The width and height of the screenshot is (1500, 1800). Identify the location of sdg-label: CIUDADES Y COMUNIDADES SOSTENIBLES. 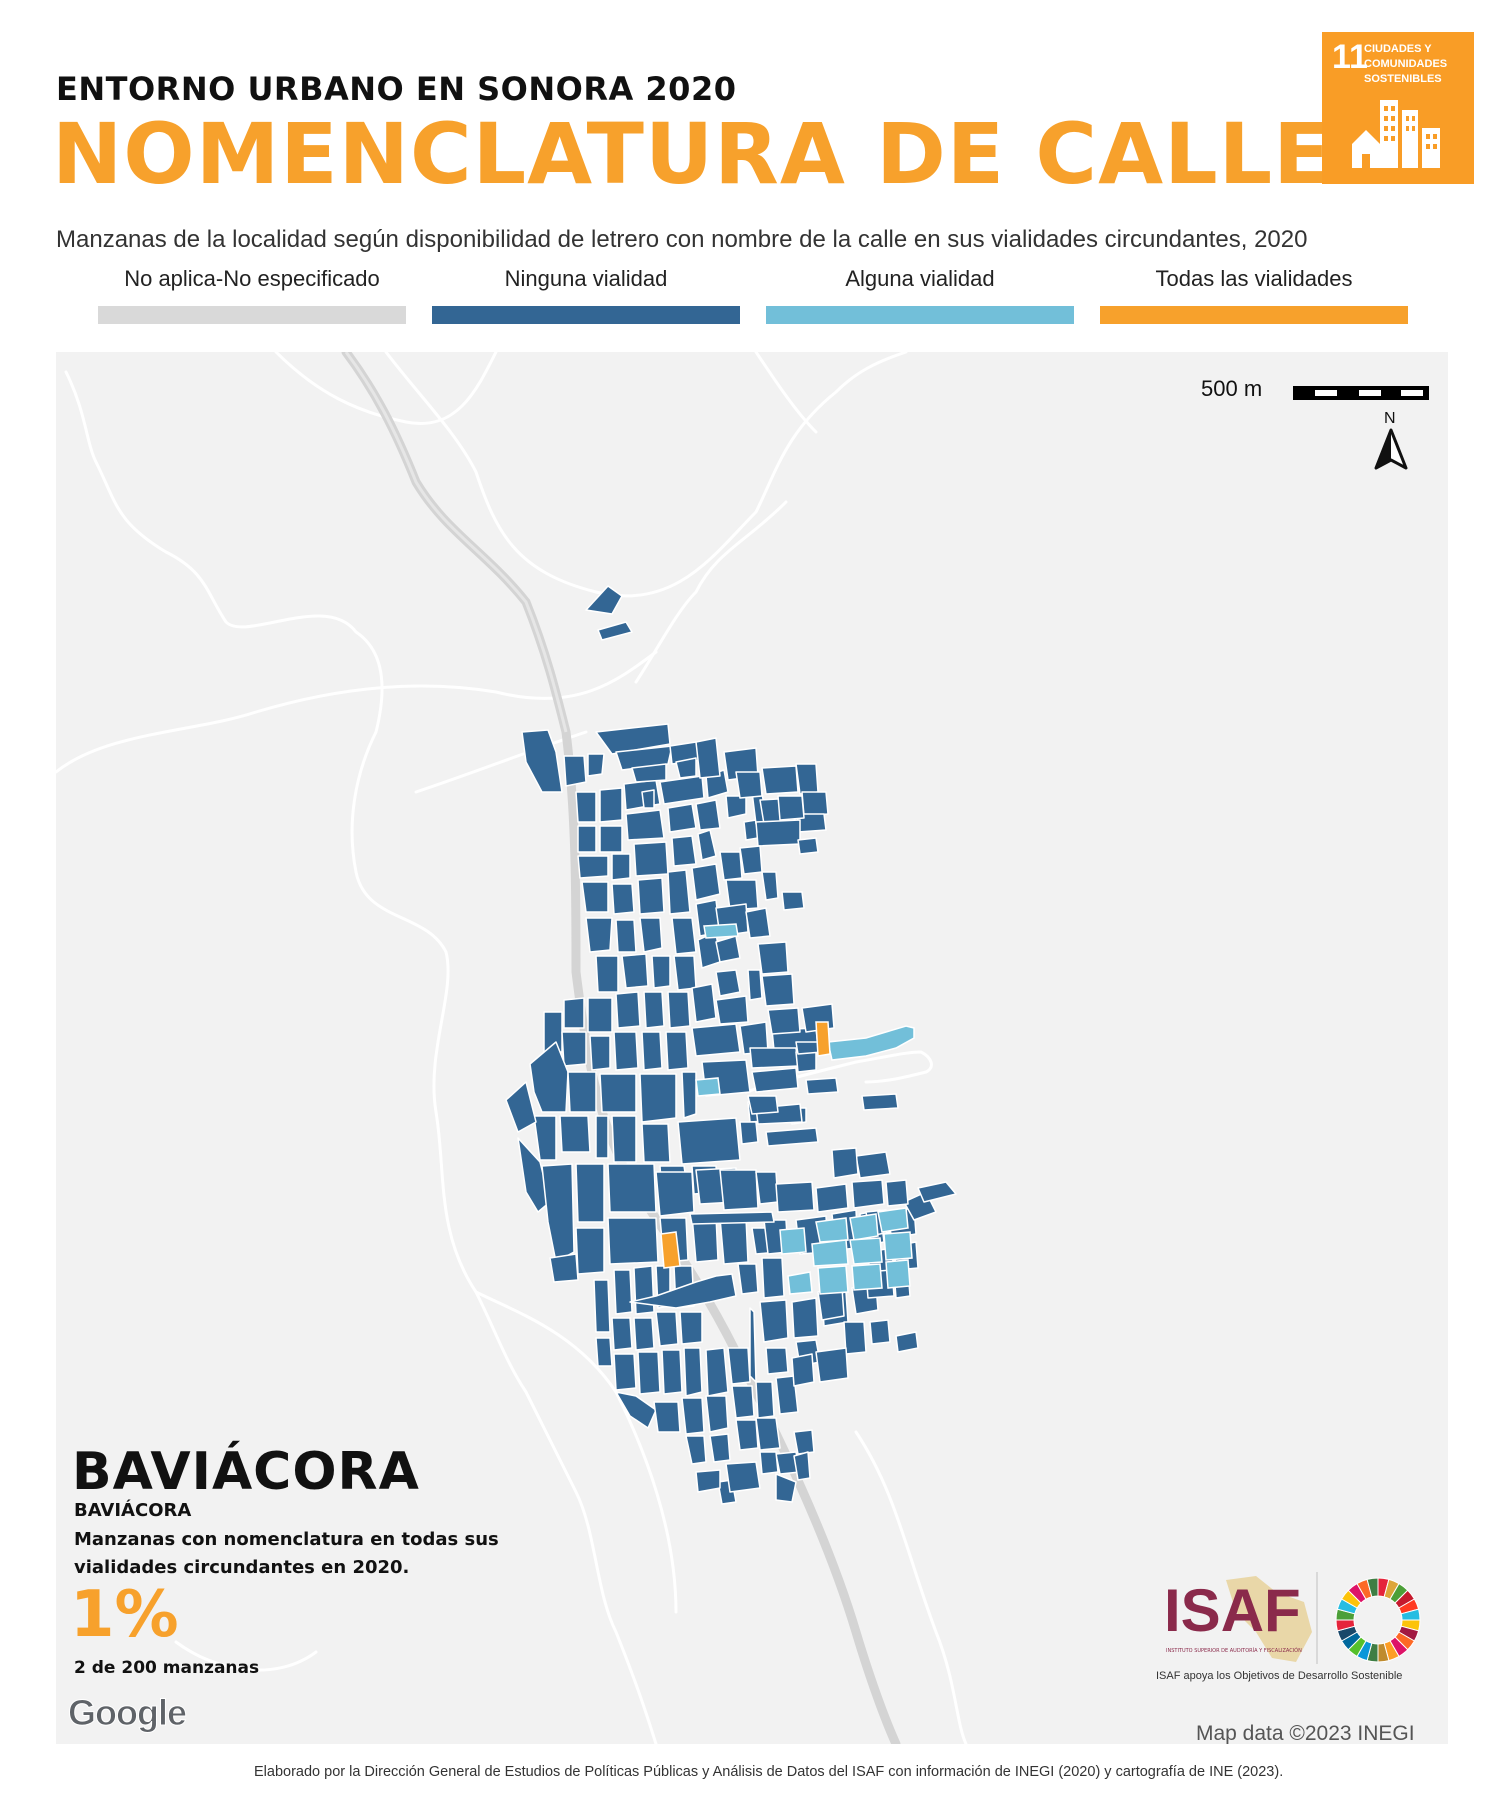
(1405, 64).